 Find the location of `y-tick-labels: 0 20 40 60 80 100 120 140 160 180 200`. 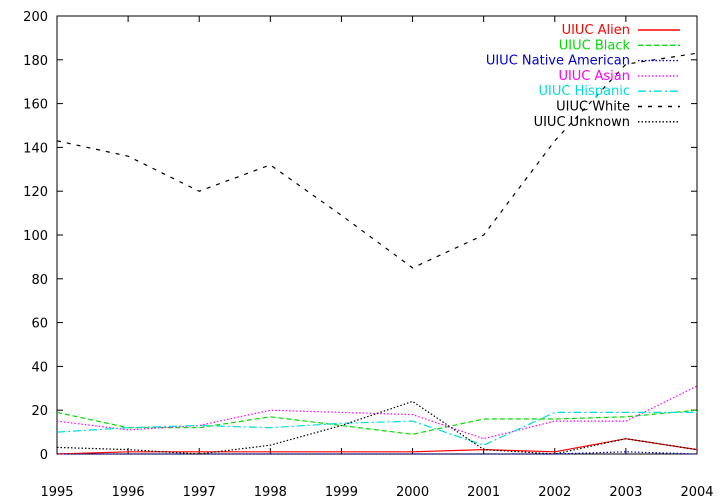

y-tick-labels: 0 20 40 60 80 100 120 140 160 180 200 is located at coordinates (35, 236).